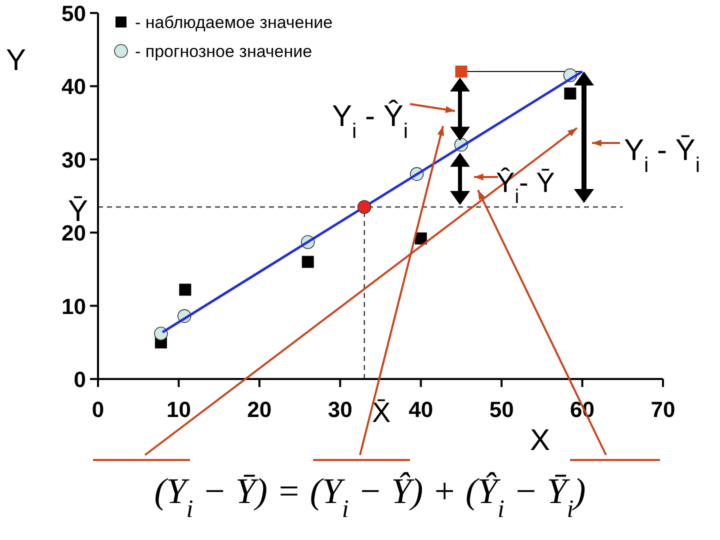 The height and width of the screenshot is (540, 720). What do you see at coordinates (540, 440) in the screenshot?
I see `x-axis-title: X` at bounding box center [540, 440].